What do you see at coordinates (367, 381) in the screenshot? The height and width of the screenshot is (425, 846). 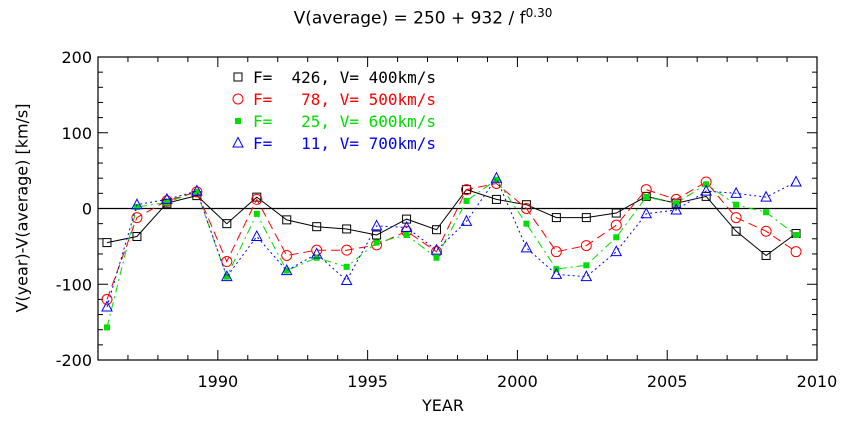 I see `x-tick-label: 1995` at bounding box center [367, 381].